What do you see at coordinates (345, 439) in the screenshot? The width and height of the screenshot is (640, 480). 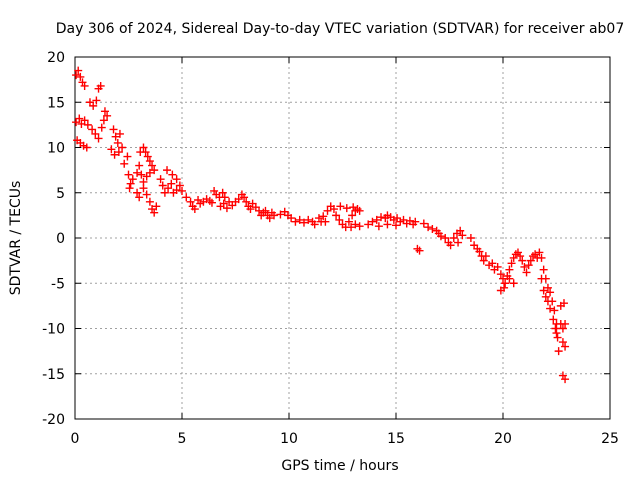 I see `x-tick-labels: 0 5 10 15 20 25` at bounding box center [345, 439].